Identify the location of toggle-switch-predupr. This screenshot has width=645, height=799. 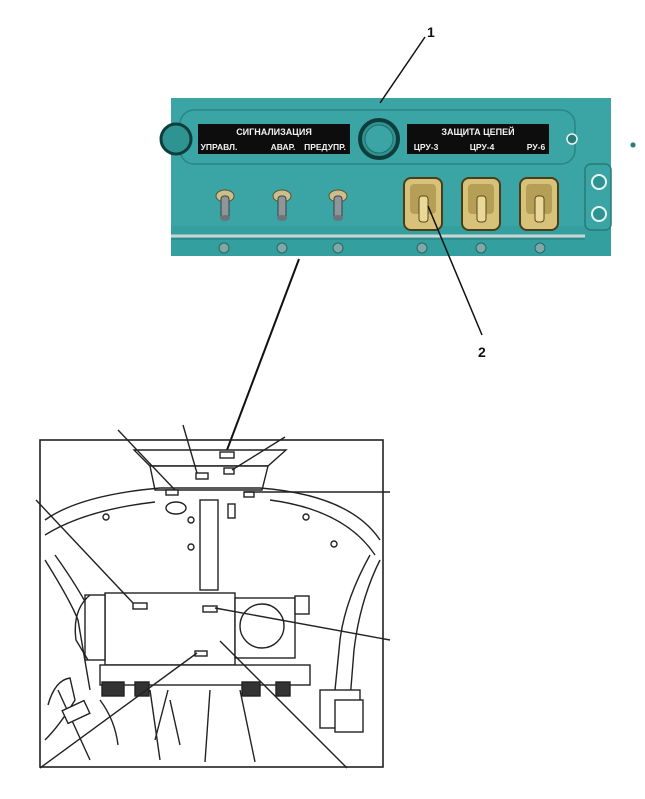
(338, 205).